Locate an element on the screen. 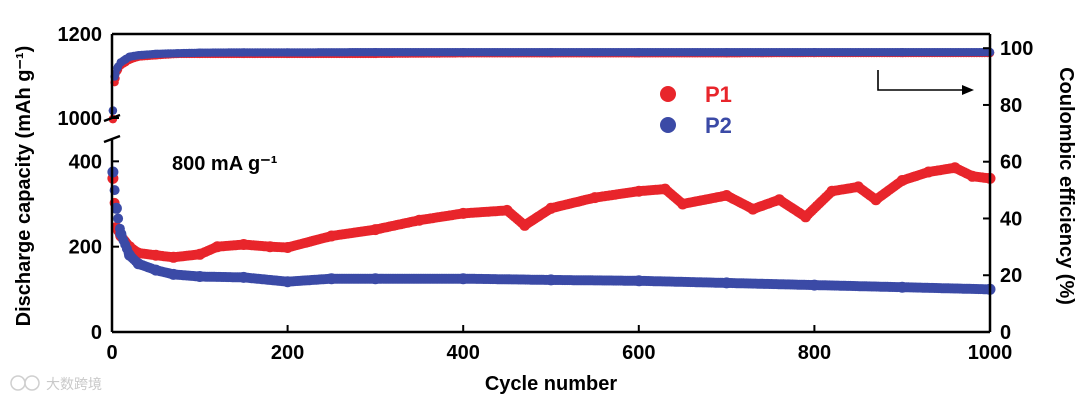 This screenshot has height=405, width=1080. watermark: 大数跨境 is located at coordinates (56, 384).